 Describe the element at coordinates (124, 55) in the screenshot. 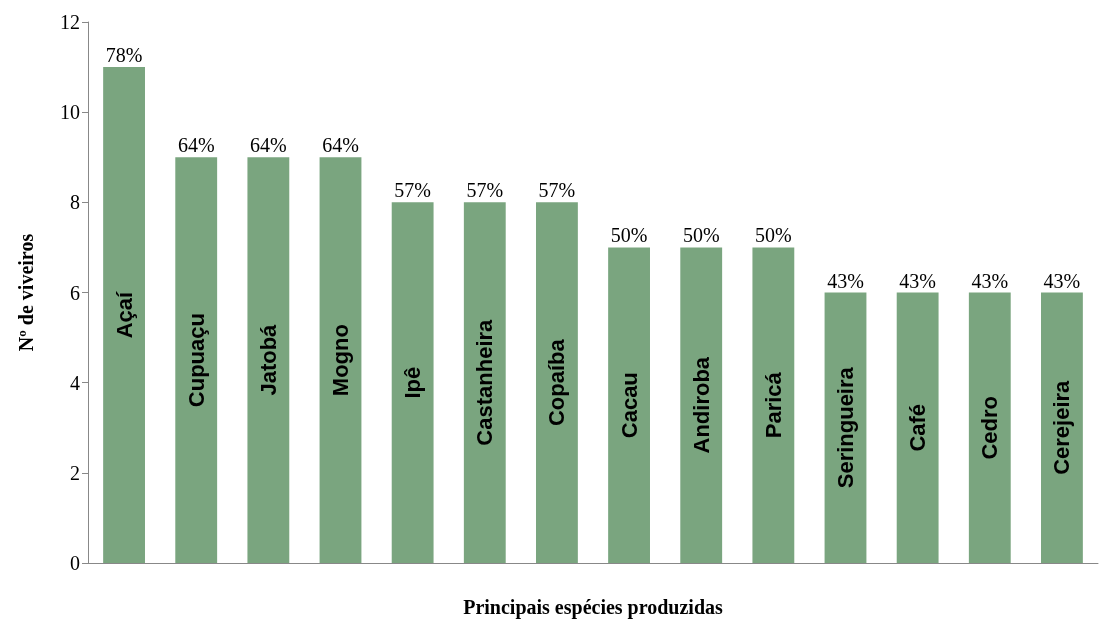

I see `annotation: 78%` at that location.